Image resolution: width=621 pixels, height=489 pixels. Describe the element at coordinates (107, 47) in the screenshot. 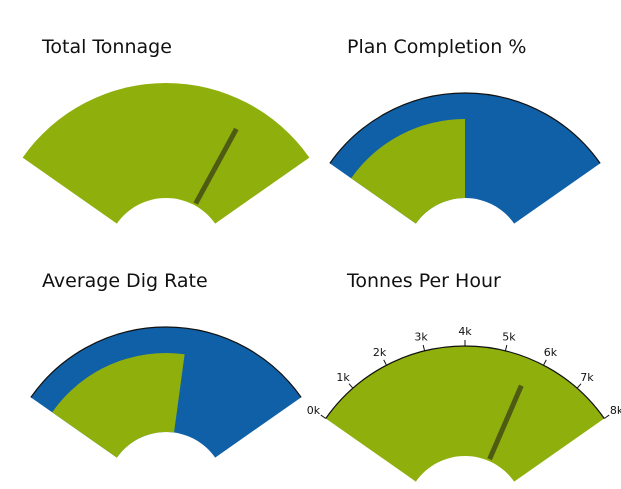

I see `gauge-title: Total Tonnage` at that location.